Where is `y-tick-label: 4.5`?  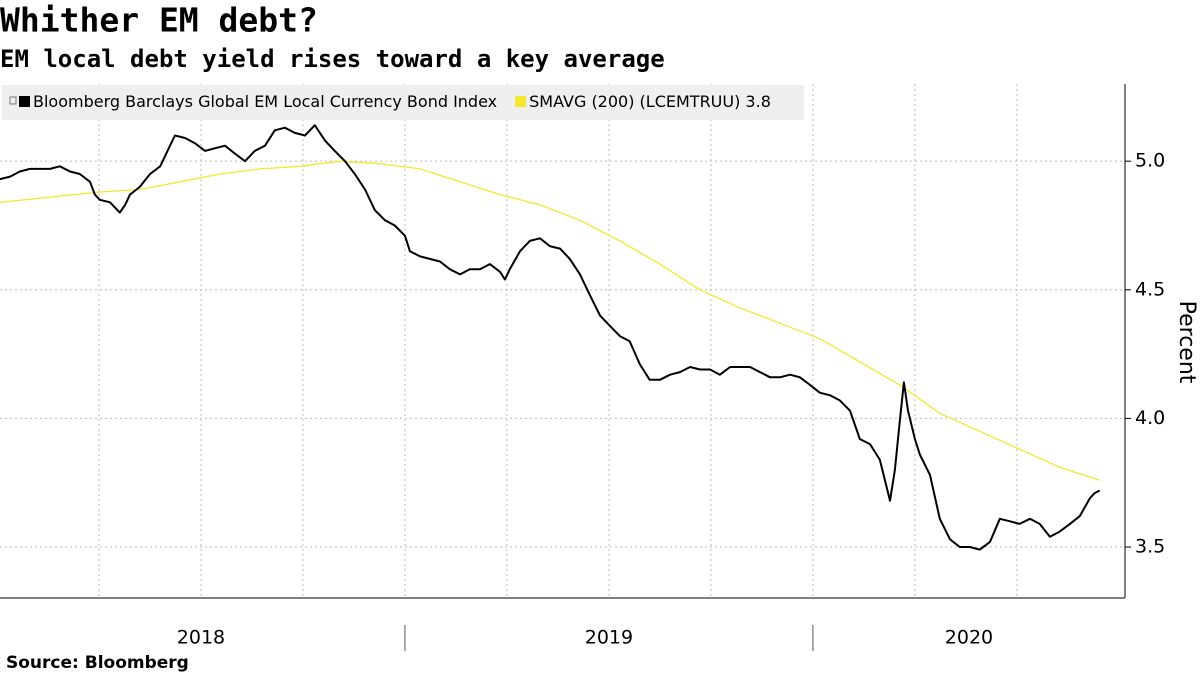
y-tick-label: 4.5 is located at coordinates (1150, 289).